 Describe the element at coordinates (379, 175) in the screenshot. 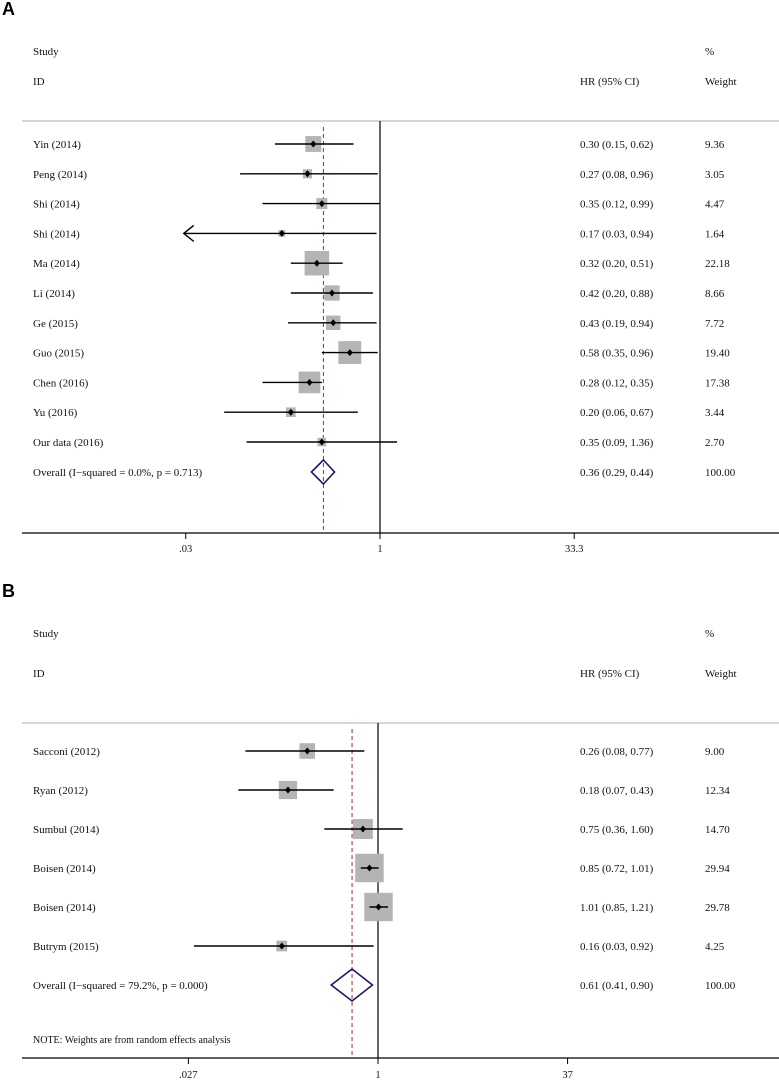

I see `study-row: Peng (2014) 0.27 (0.08, 0.96) 3.05` at that location.